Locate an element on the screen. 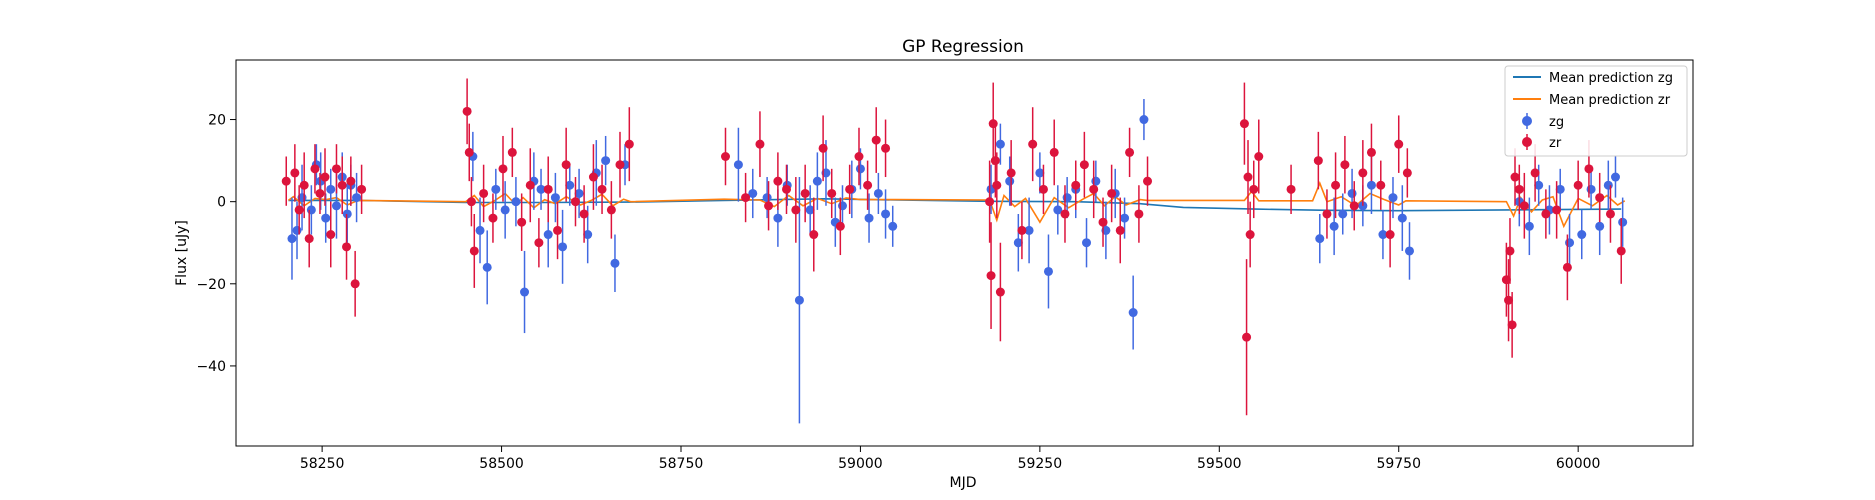  x-tick-label: 60000 is located at coordinates (1578, 464).